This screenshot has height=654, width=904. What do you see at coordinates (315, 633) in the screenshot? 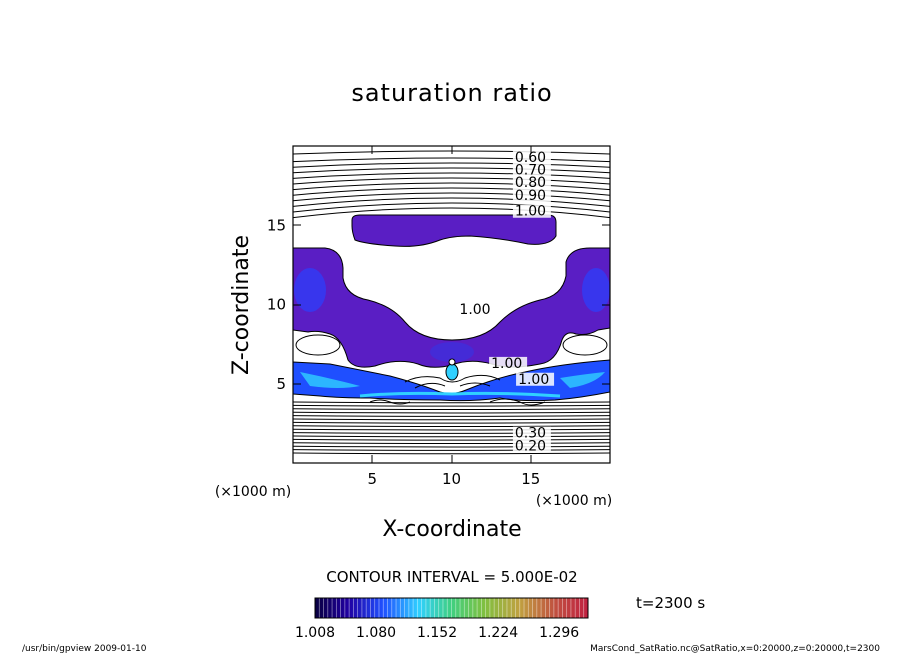
I see `colorbar-tick-label: 1.008` at bounding box center [315, 633].